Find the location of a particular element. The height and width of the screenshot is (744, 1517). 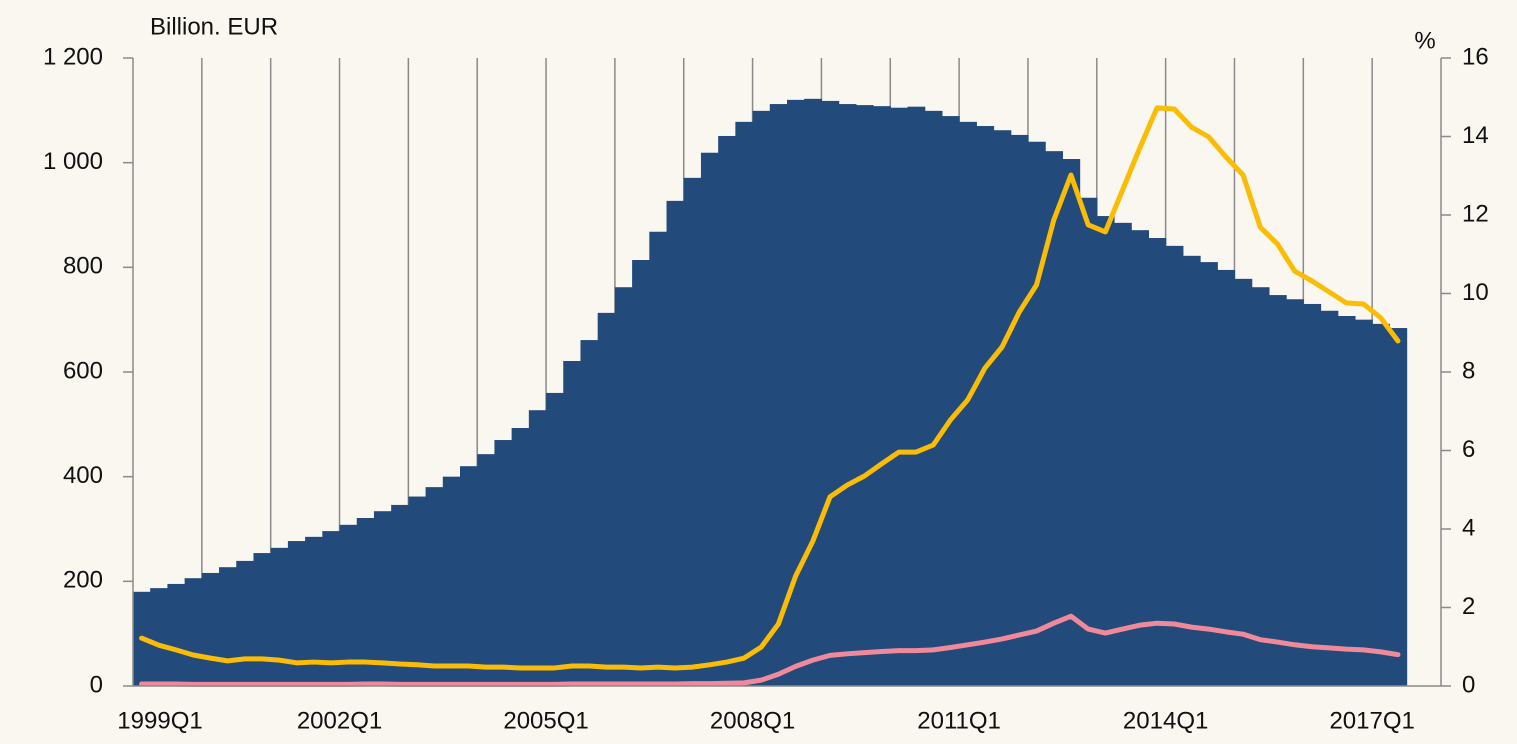

y-tick-label: 800 is located at coordinates (83, 266).